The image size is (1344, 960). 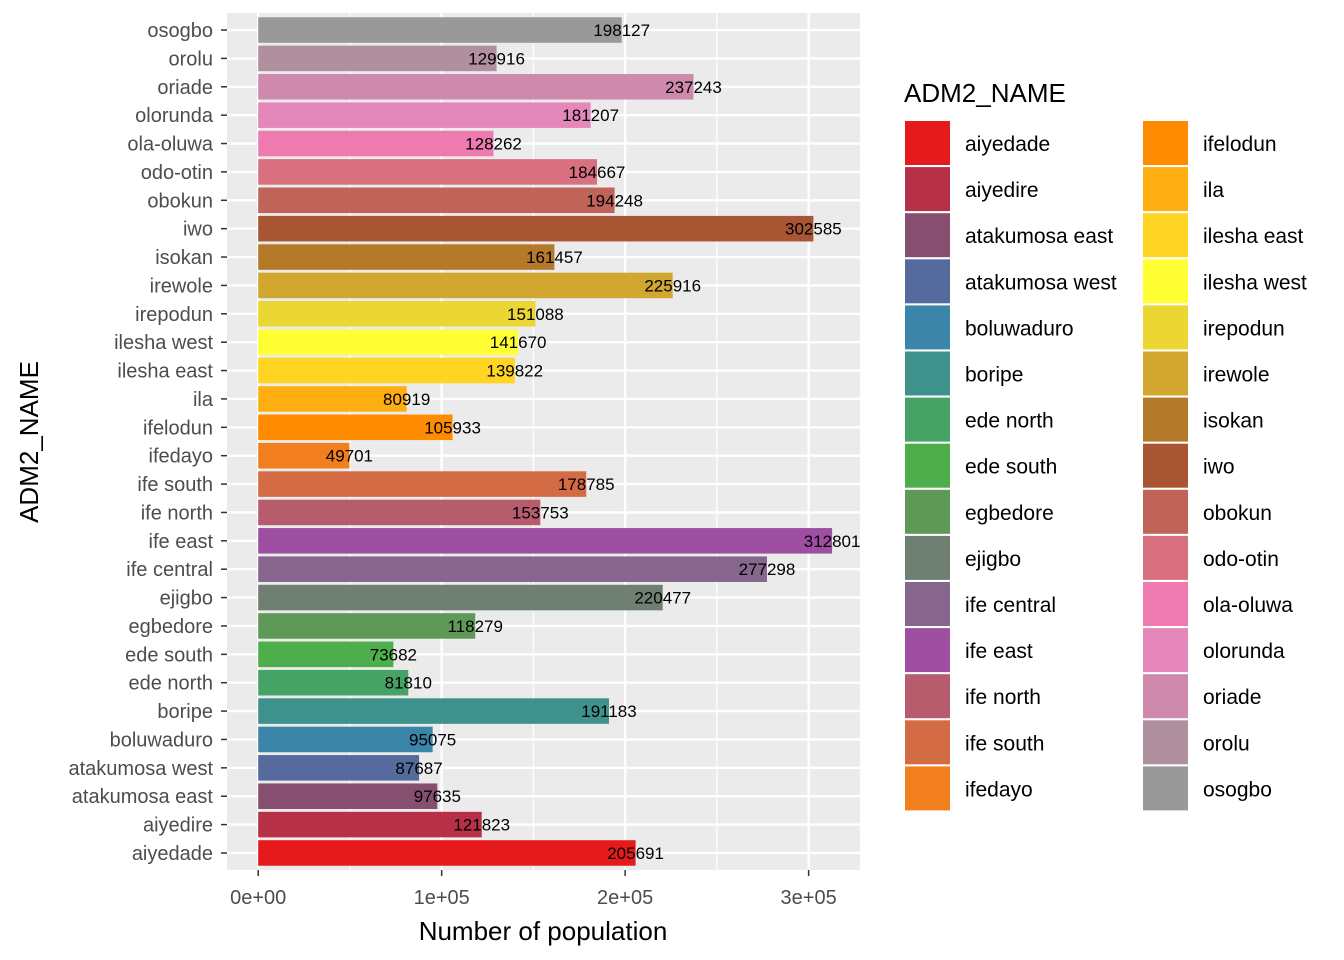 What do you see at coordinates (180, 31) in the screenshot?
I see `y-tick-label: osogbo` at bounding box center [180, 31].